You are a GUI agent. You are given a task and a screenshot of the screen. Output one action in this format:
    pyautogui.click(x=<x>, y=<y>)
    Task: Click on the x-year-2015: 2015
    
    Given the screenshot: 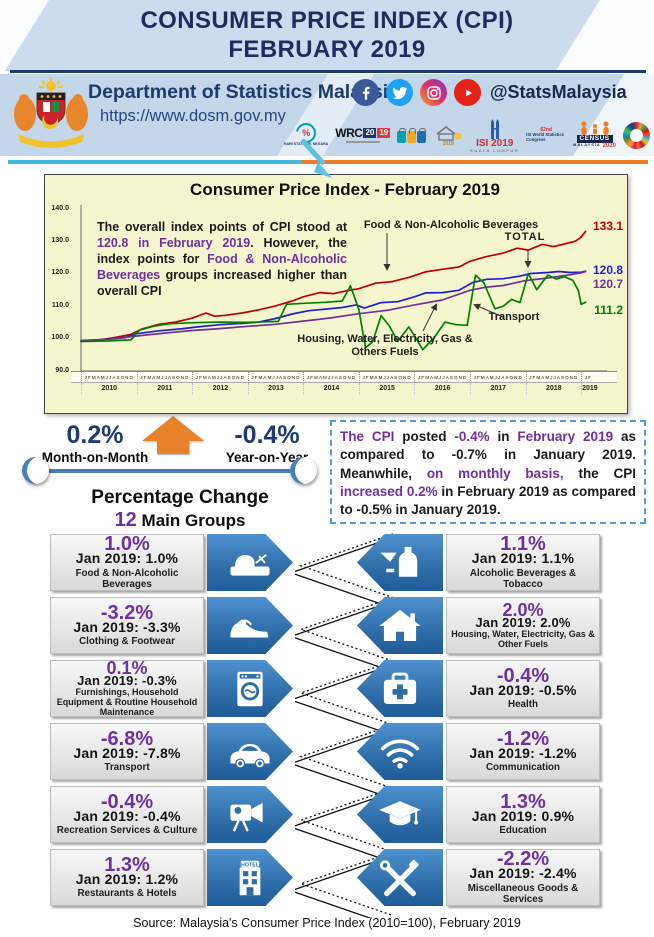 What is the action you would take?
    pyautogui.click(x=386, y=389)
    